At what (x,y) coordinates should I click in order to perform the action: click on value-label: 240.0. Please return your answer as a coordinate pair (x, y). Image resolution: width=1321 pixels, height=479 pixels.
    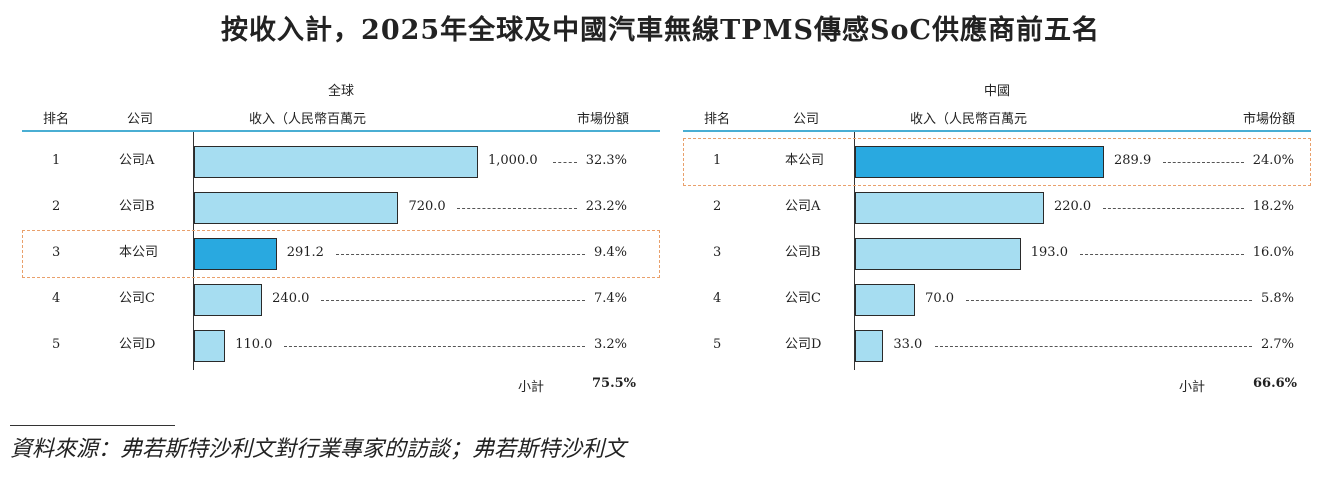
    Looking at the image, I should click on (291, 298).